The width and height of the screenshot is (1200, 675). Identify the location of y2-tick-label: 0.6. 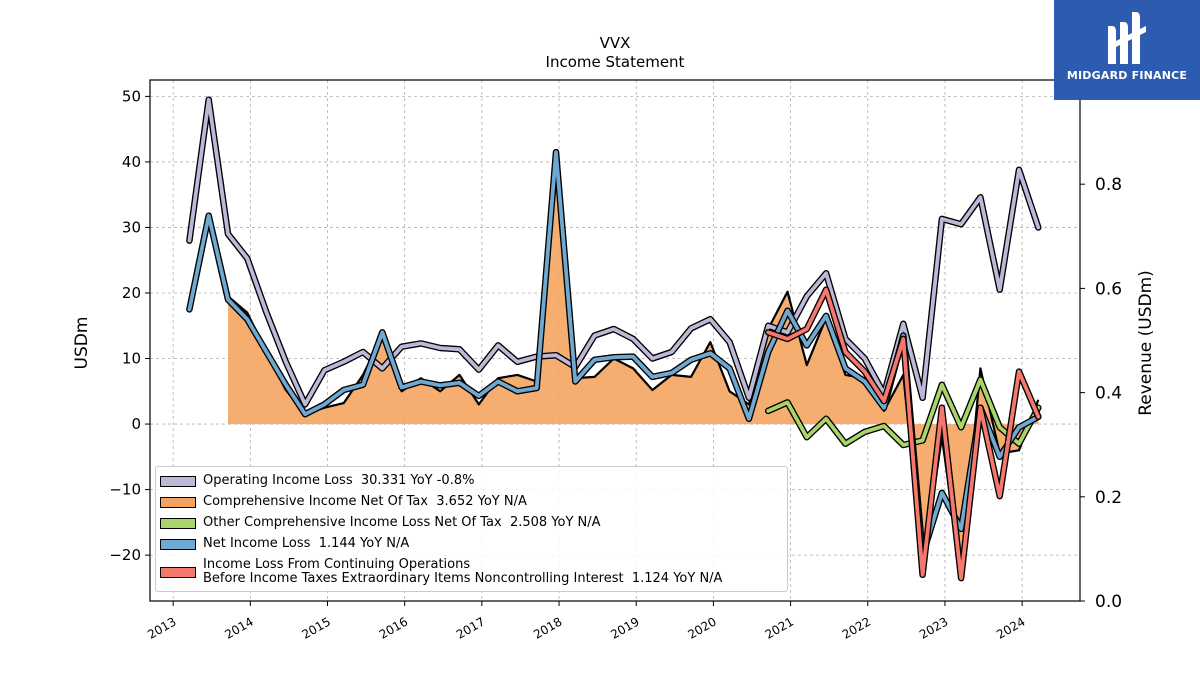
(1108, 289).